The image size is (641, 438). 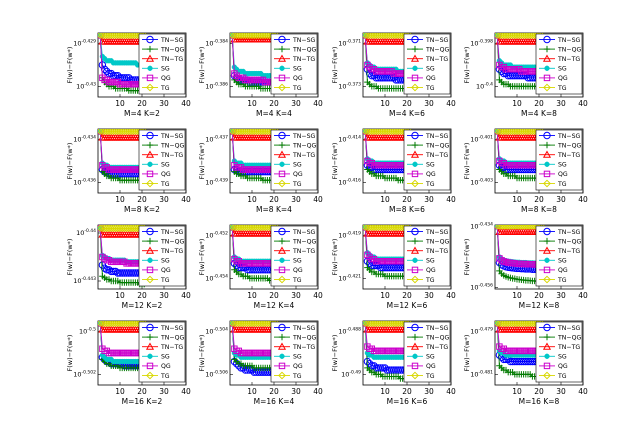 What do you see at coordinates (216, 181) in the screenshot?
I see `y-tick-label: 10-0.439` at bounding box center [216, 181].